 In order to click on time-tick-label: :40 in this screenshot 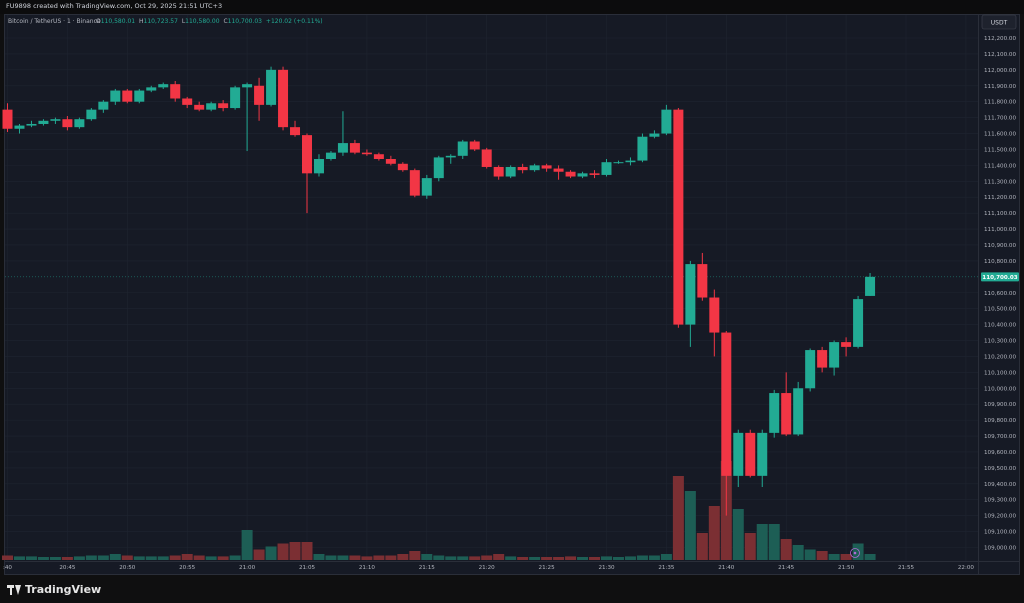, I will do `click(7, 568)`.